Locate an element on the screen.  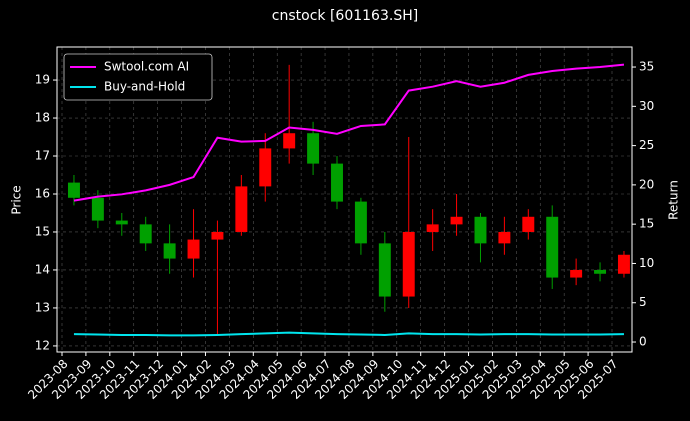
y-tick-label: 14 is located at coordinates (42, 269).